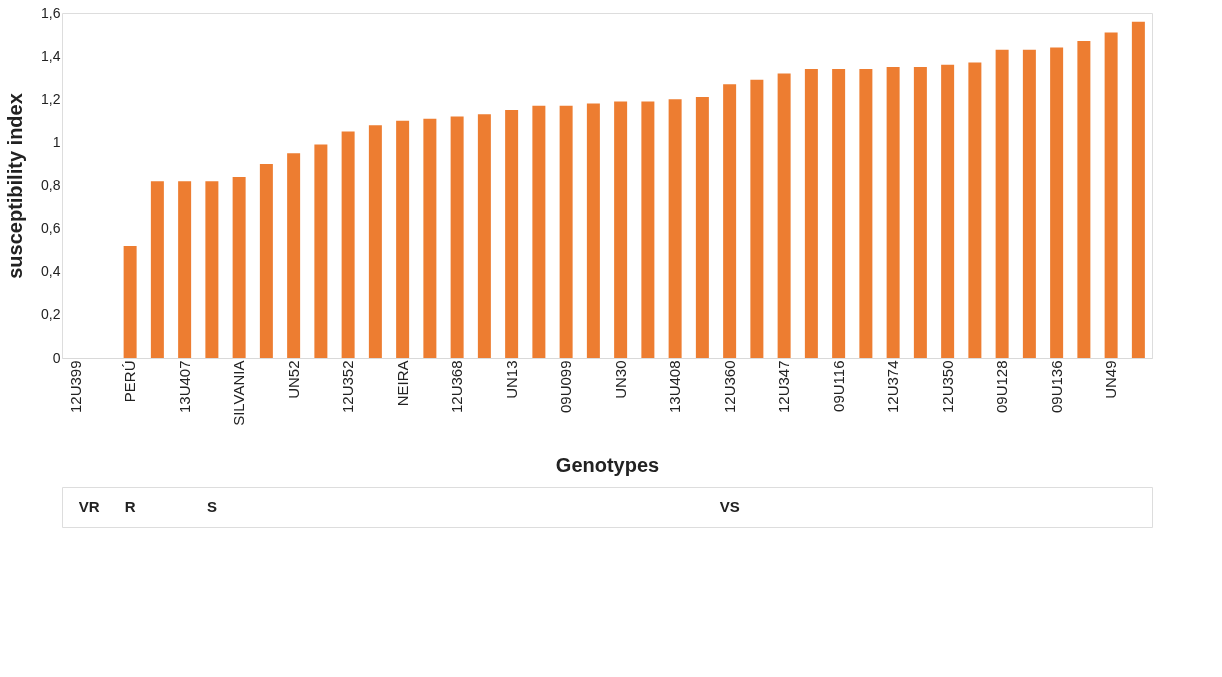 The height and width of the screenshot is (677, 1222). What do you see at coordinates (620, 379) in the screenshot?
I see `x-tick-label: UN30` at bounding box center [620, 379].